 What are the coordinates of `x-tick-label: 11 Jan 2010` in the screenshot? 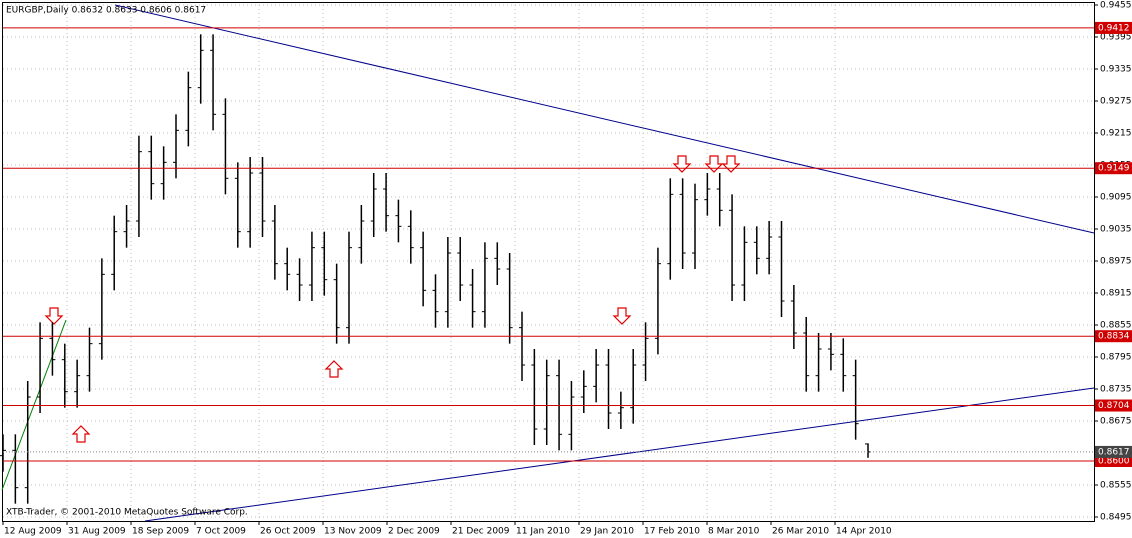 It's located at (543, 532).